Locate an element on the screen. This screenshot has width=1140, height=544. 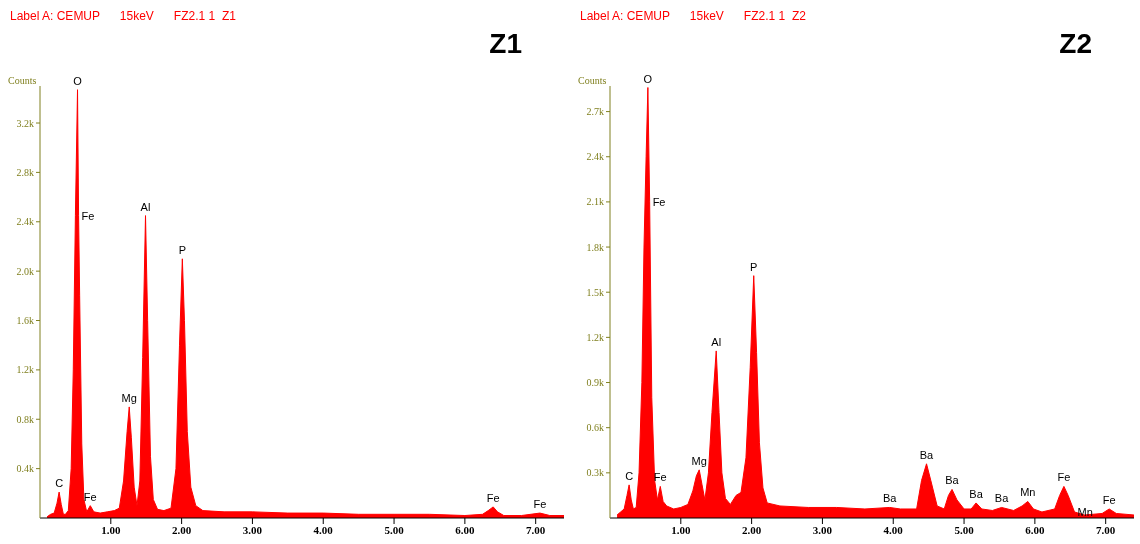
annotation: Mn is located at coordinates (1028, 492).